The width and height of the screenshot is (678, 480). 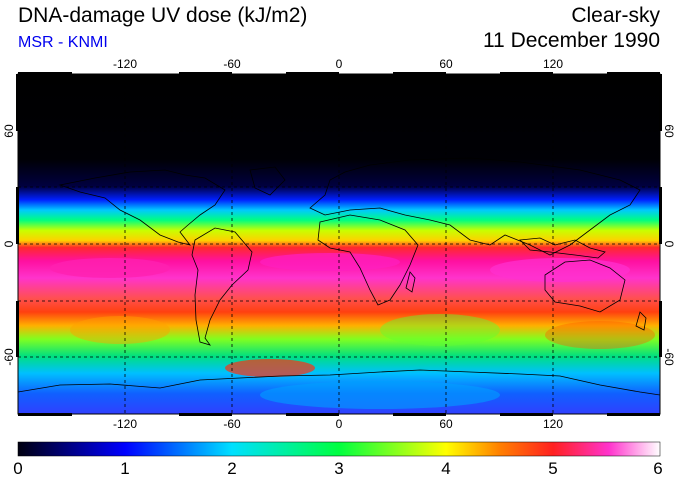 I want to click on coast-indonesia, so click(x=562, y=248).